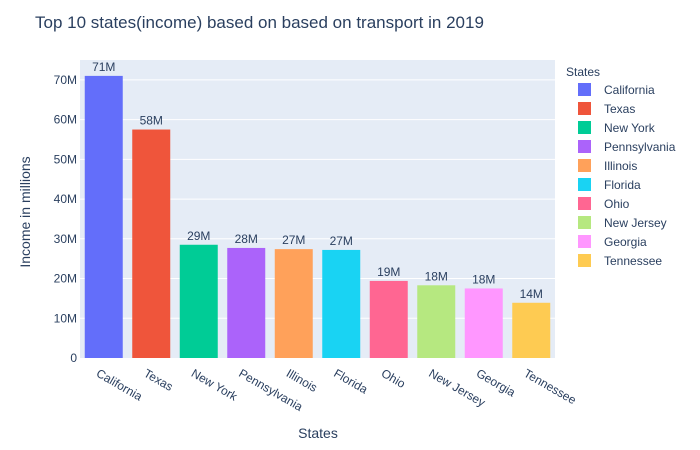 The width and height of the screenshot is (700, 450). I want to click on y-axis-ticks: 0 10M 20M 30M 40M 50M 60M 70M, so click(66, 219).